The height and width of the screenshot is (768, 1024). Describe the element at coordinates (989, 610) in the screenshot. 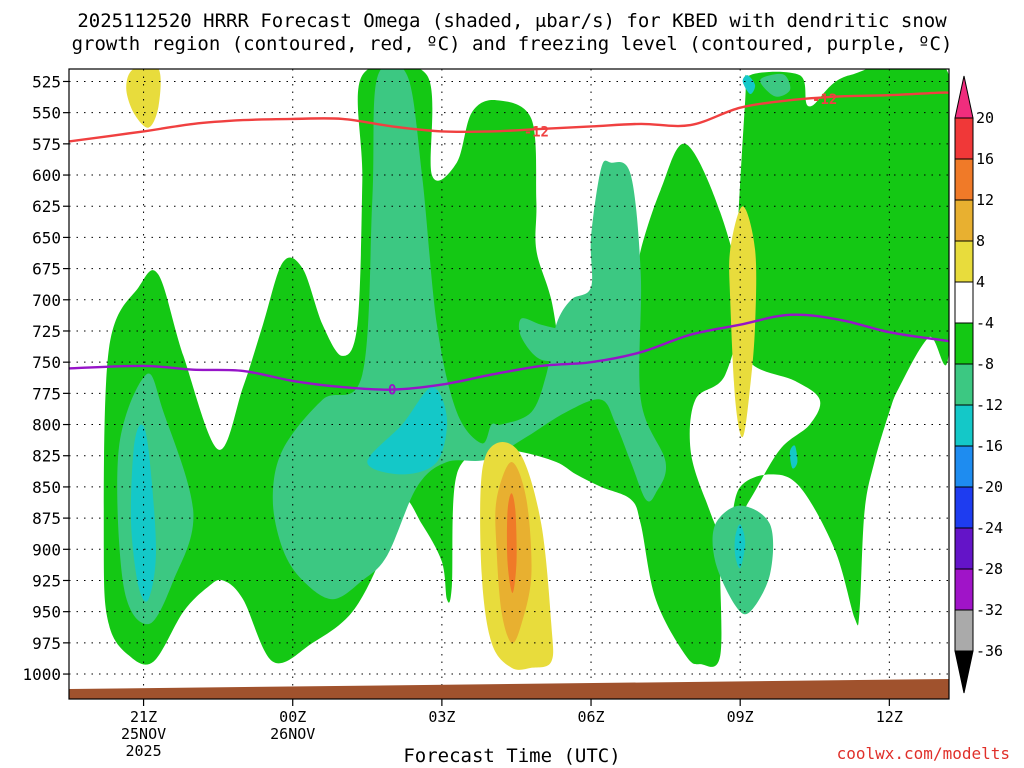

I see `colorbar-label: -32` at that location.